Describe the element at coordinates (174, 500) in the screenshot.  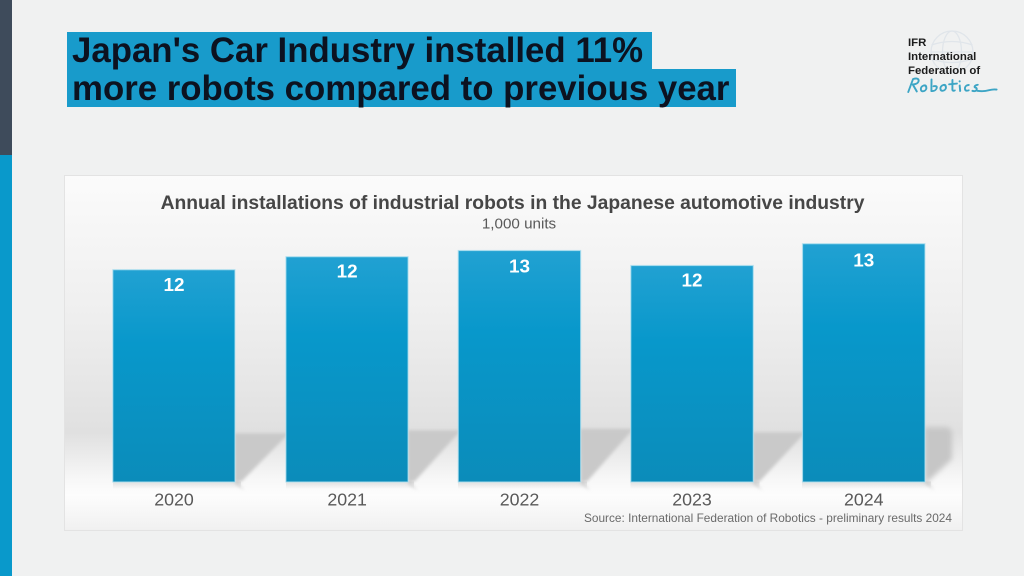
I see `svg-text: 2020` at that location.